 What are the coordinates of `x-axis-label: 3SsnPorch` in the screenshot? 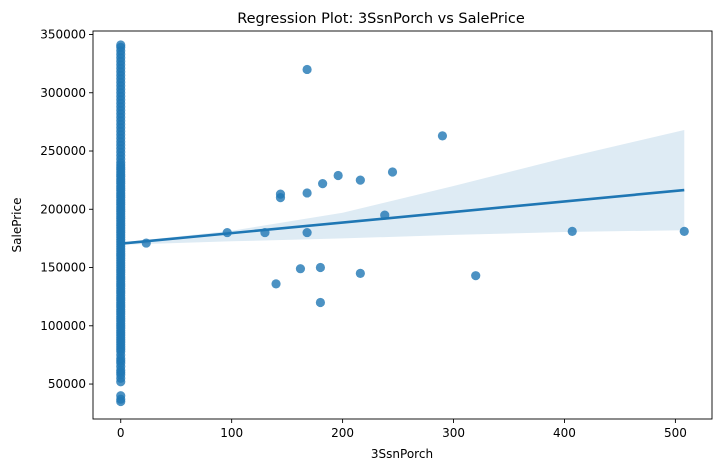 It's located at (402, 454).